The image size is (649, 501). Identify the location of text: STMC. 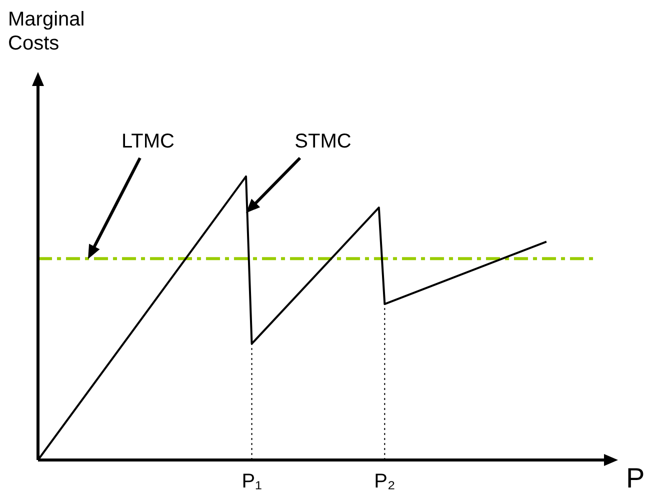
(323, 141).